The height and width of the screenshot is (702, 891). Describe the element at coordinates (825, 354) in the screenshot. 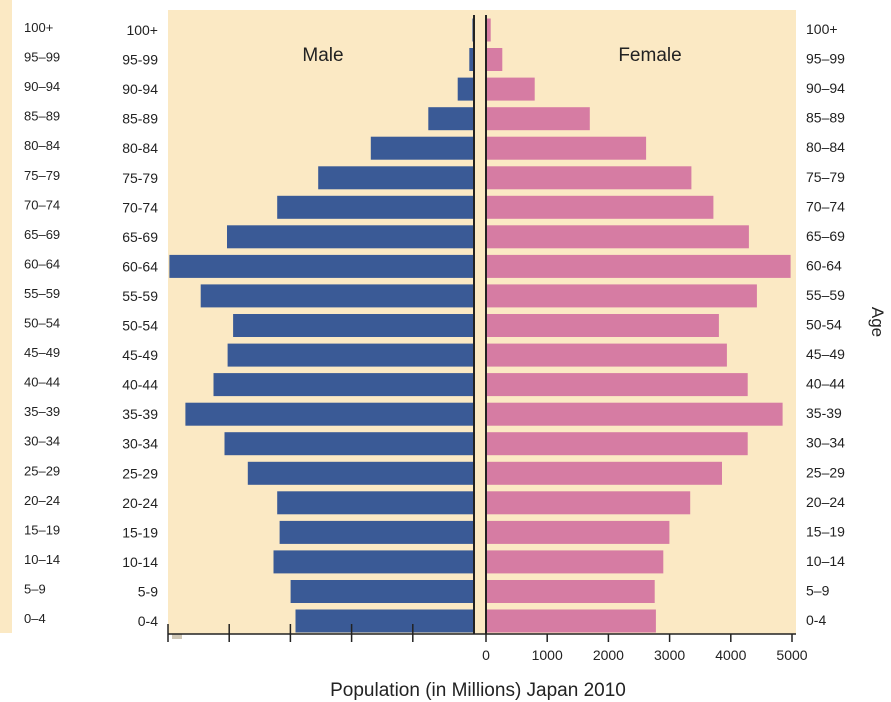

I see `right-age-label: 45–49` at that location.